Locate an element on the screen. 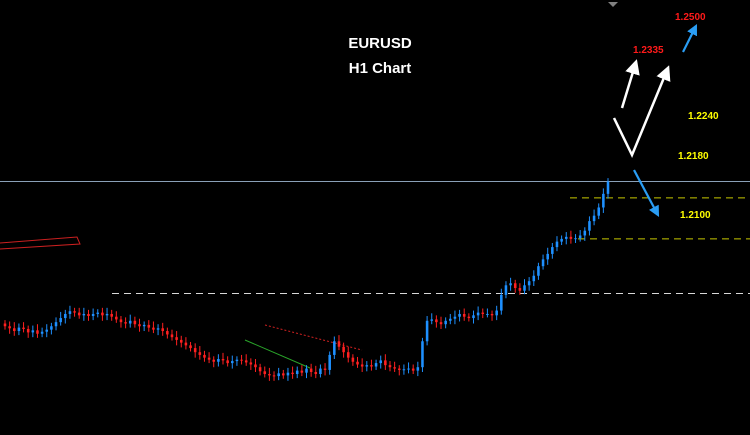 This screenshot has width=750, height=435. projection-arrows is located at coordinates (654, 120).